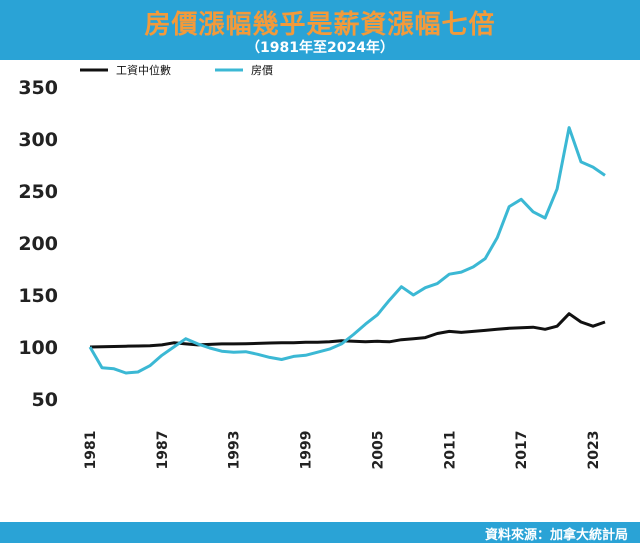 This screenshot has height=543, width=640. I want to click on header-banner: 房價漲幅幾乎是薪資漲幅七倍 （1981年至2024年）, so click(320, 30).